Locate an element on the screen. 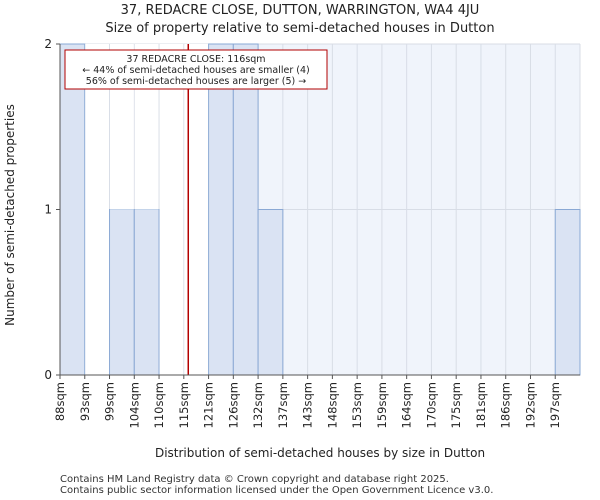 The width and height of the screenshot is (600, 500). empty-column-115sqm is located at coordinates (196, 209).